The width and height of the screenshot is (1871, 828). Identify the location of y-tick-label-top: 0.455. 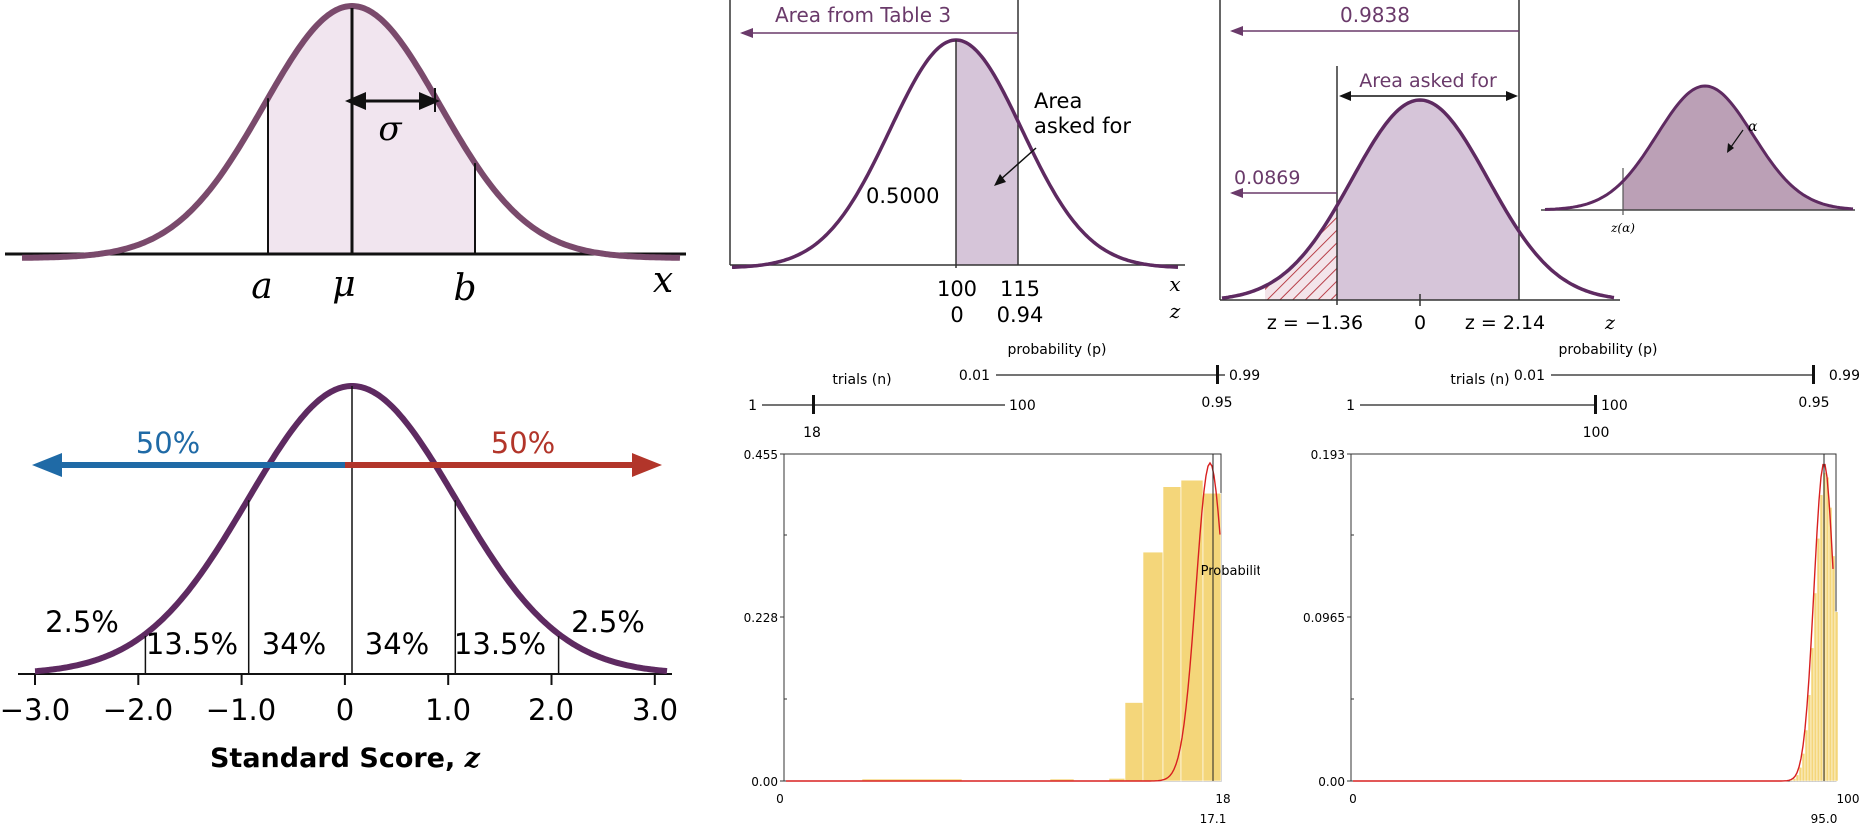
(761, 455).